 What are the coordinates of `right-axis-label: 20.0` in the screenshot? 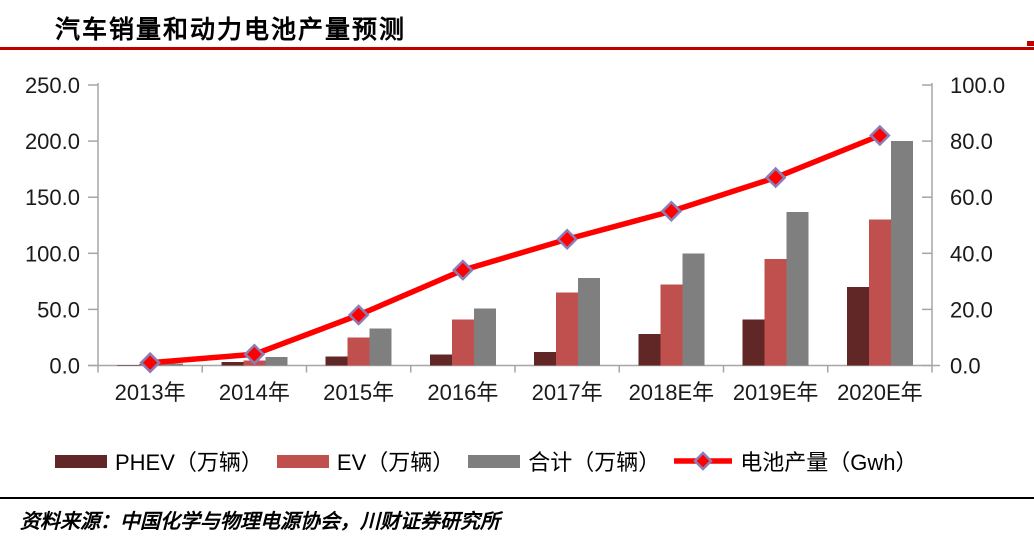 It's located at (971, 309).